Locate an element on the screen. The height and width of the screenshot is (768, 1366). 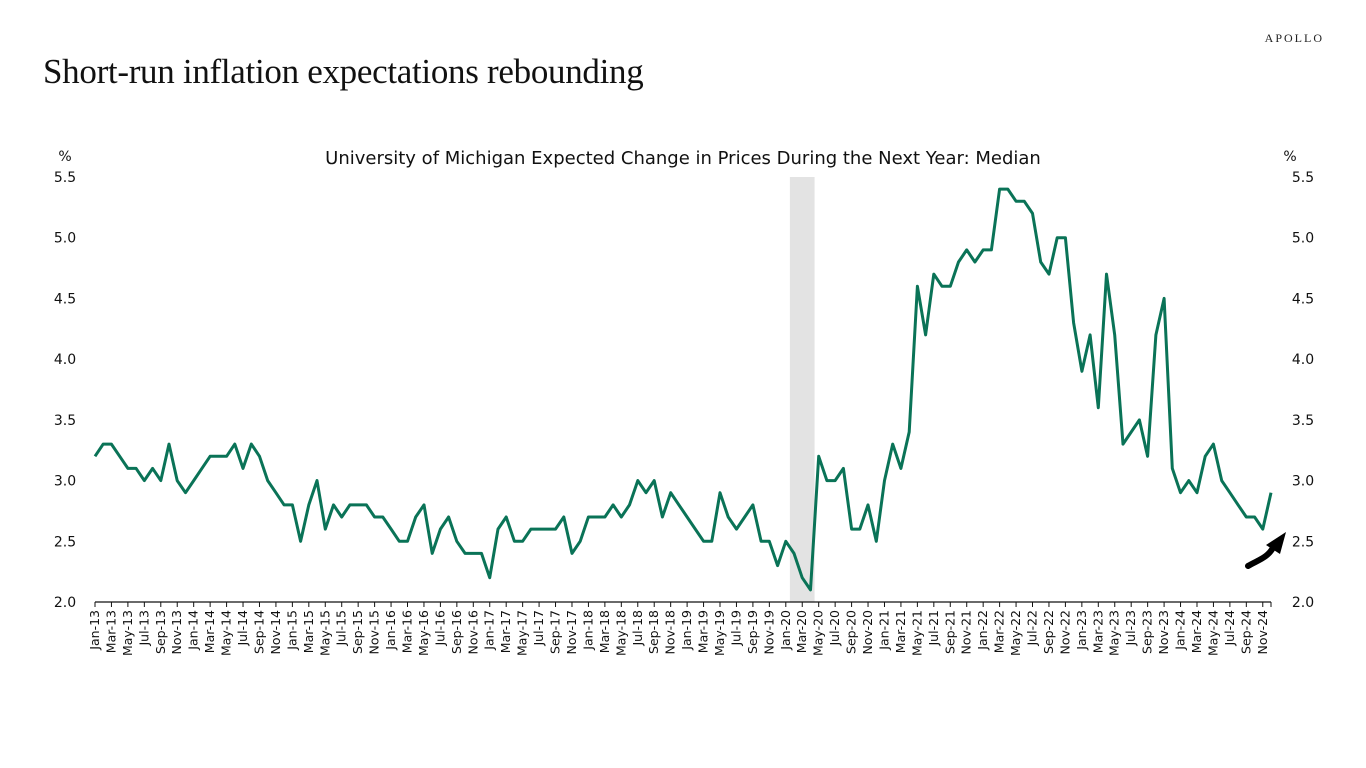
x-tick-label: Jan-16 is located at coordinates (390, 630).